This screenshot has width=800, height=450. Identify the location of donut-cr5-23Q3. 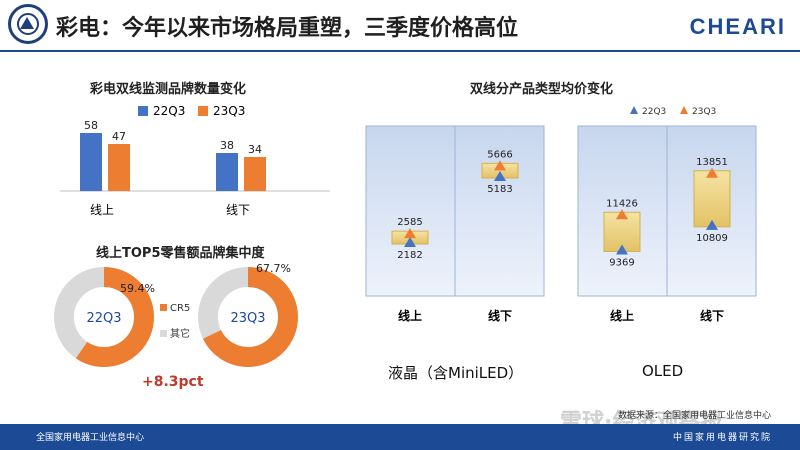
(248, 317).